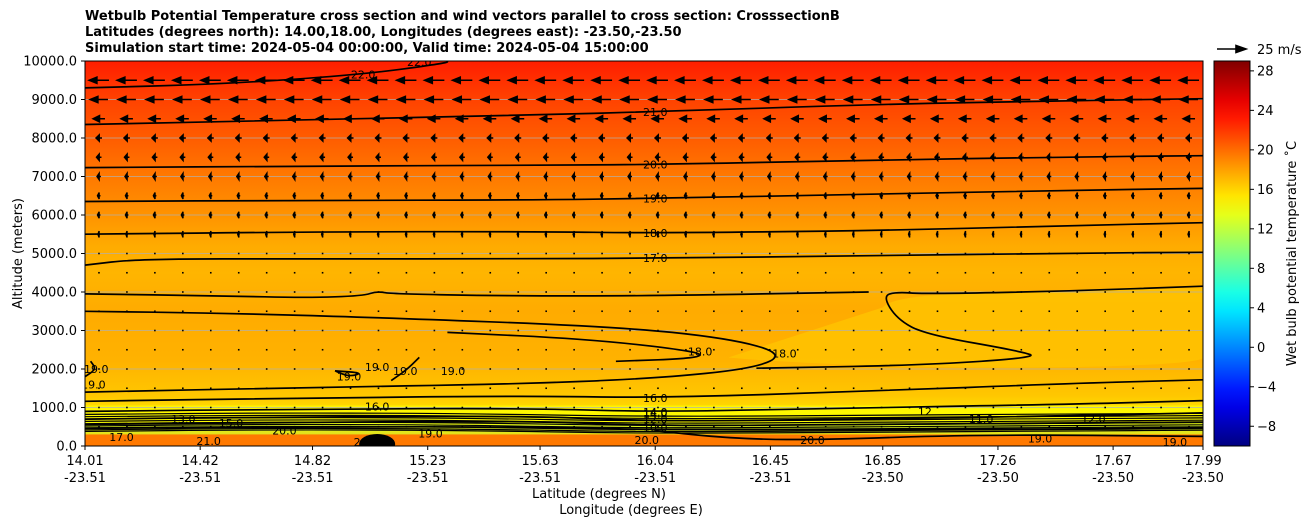 This screenshot has width=1311, height=526. What do you see at coordinates (1113, 461) in the screenshot?
I see `x-tick-label-lat: 17.67` at bounding box center [1113, 461].